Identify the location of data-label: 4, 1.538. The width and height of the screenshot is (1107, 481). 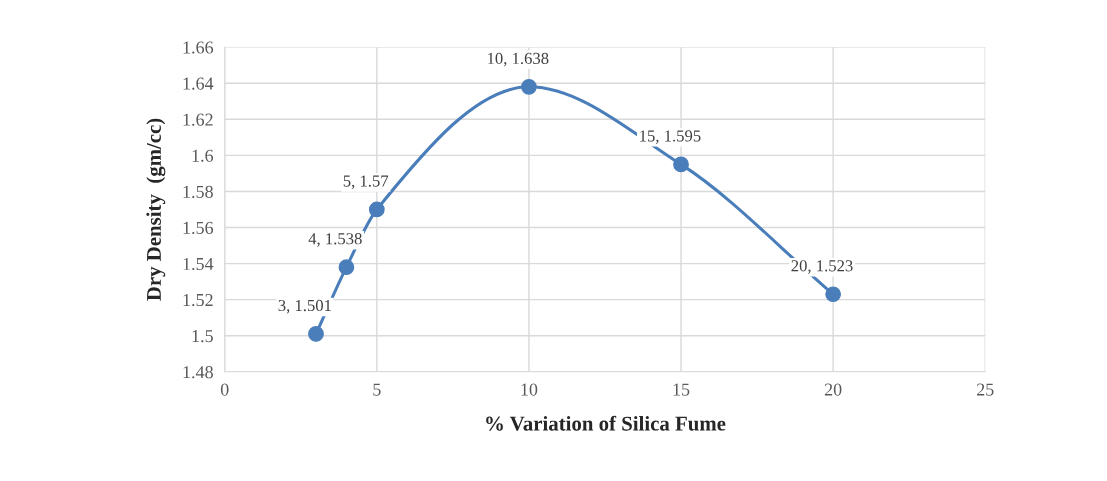
(335, 240).